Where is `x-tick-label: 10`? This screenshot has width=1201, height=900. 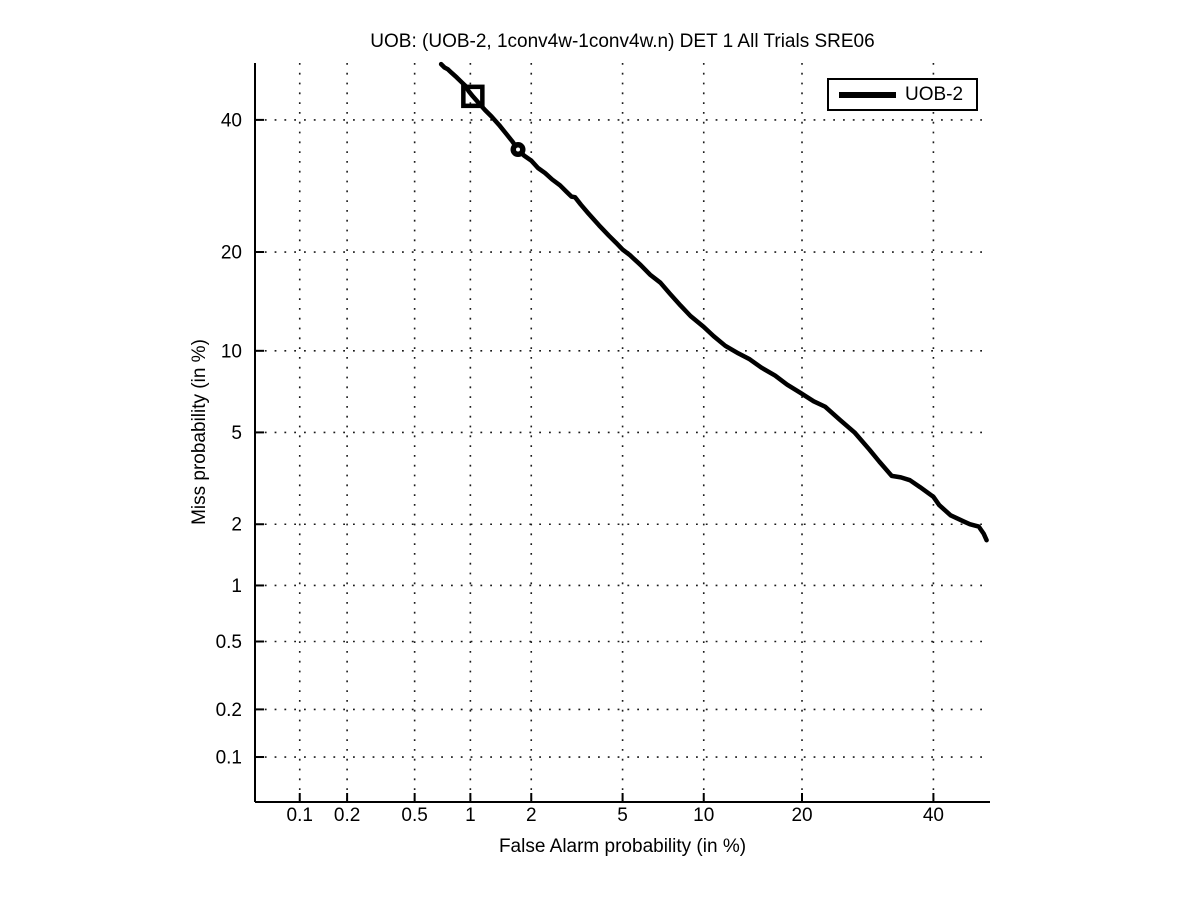
x-tick-label: 10 is located at coordinates (703, 815).